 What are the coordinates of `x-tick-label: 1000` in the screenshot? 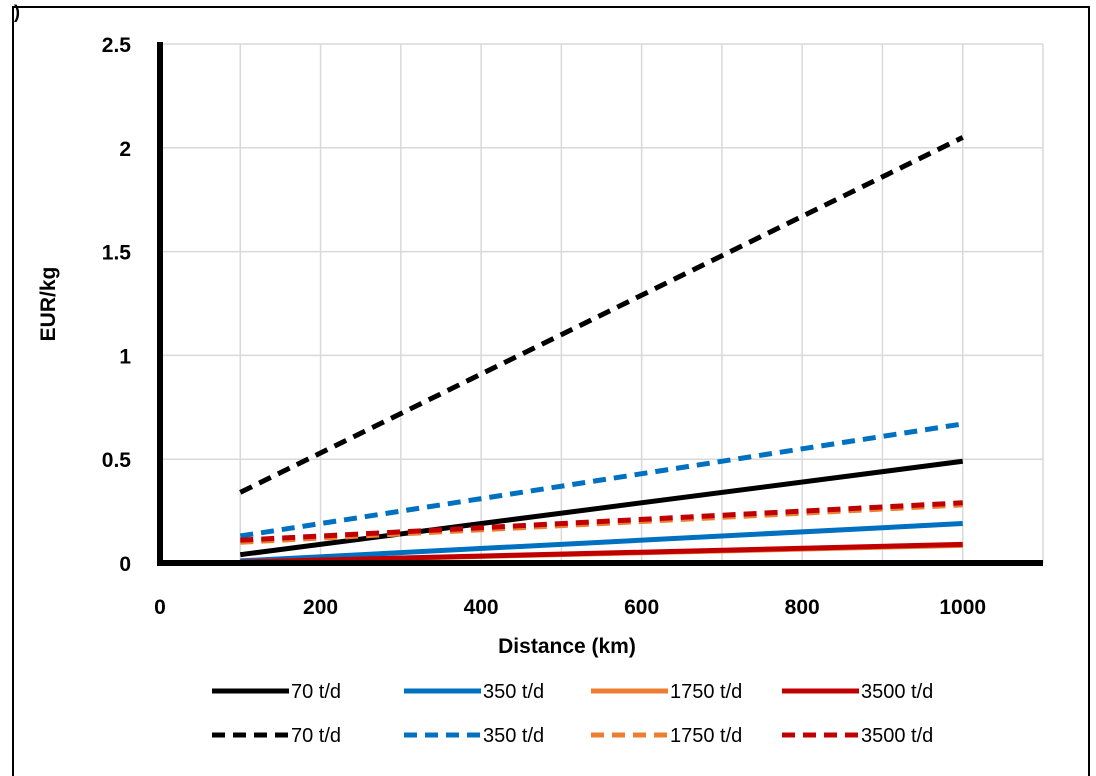 It's located at (962, 607).